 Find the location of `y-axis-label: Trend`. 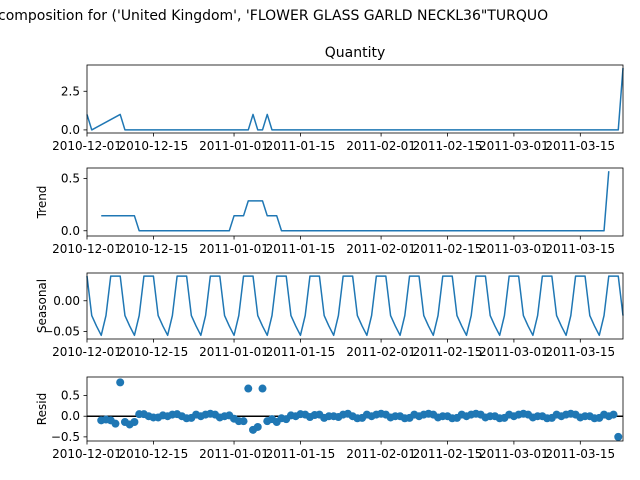

y-axis-label: Trend is located at coordinates (42, 203).